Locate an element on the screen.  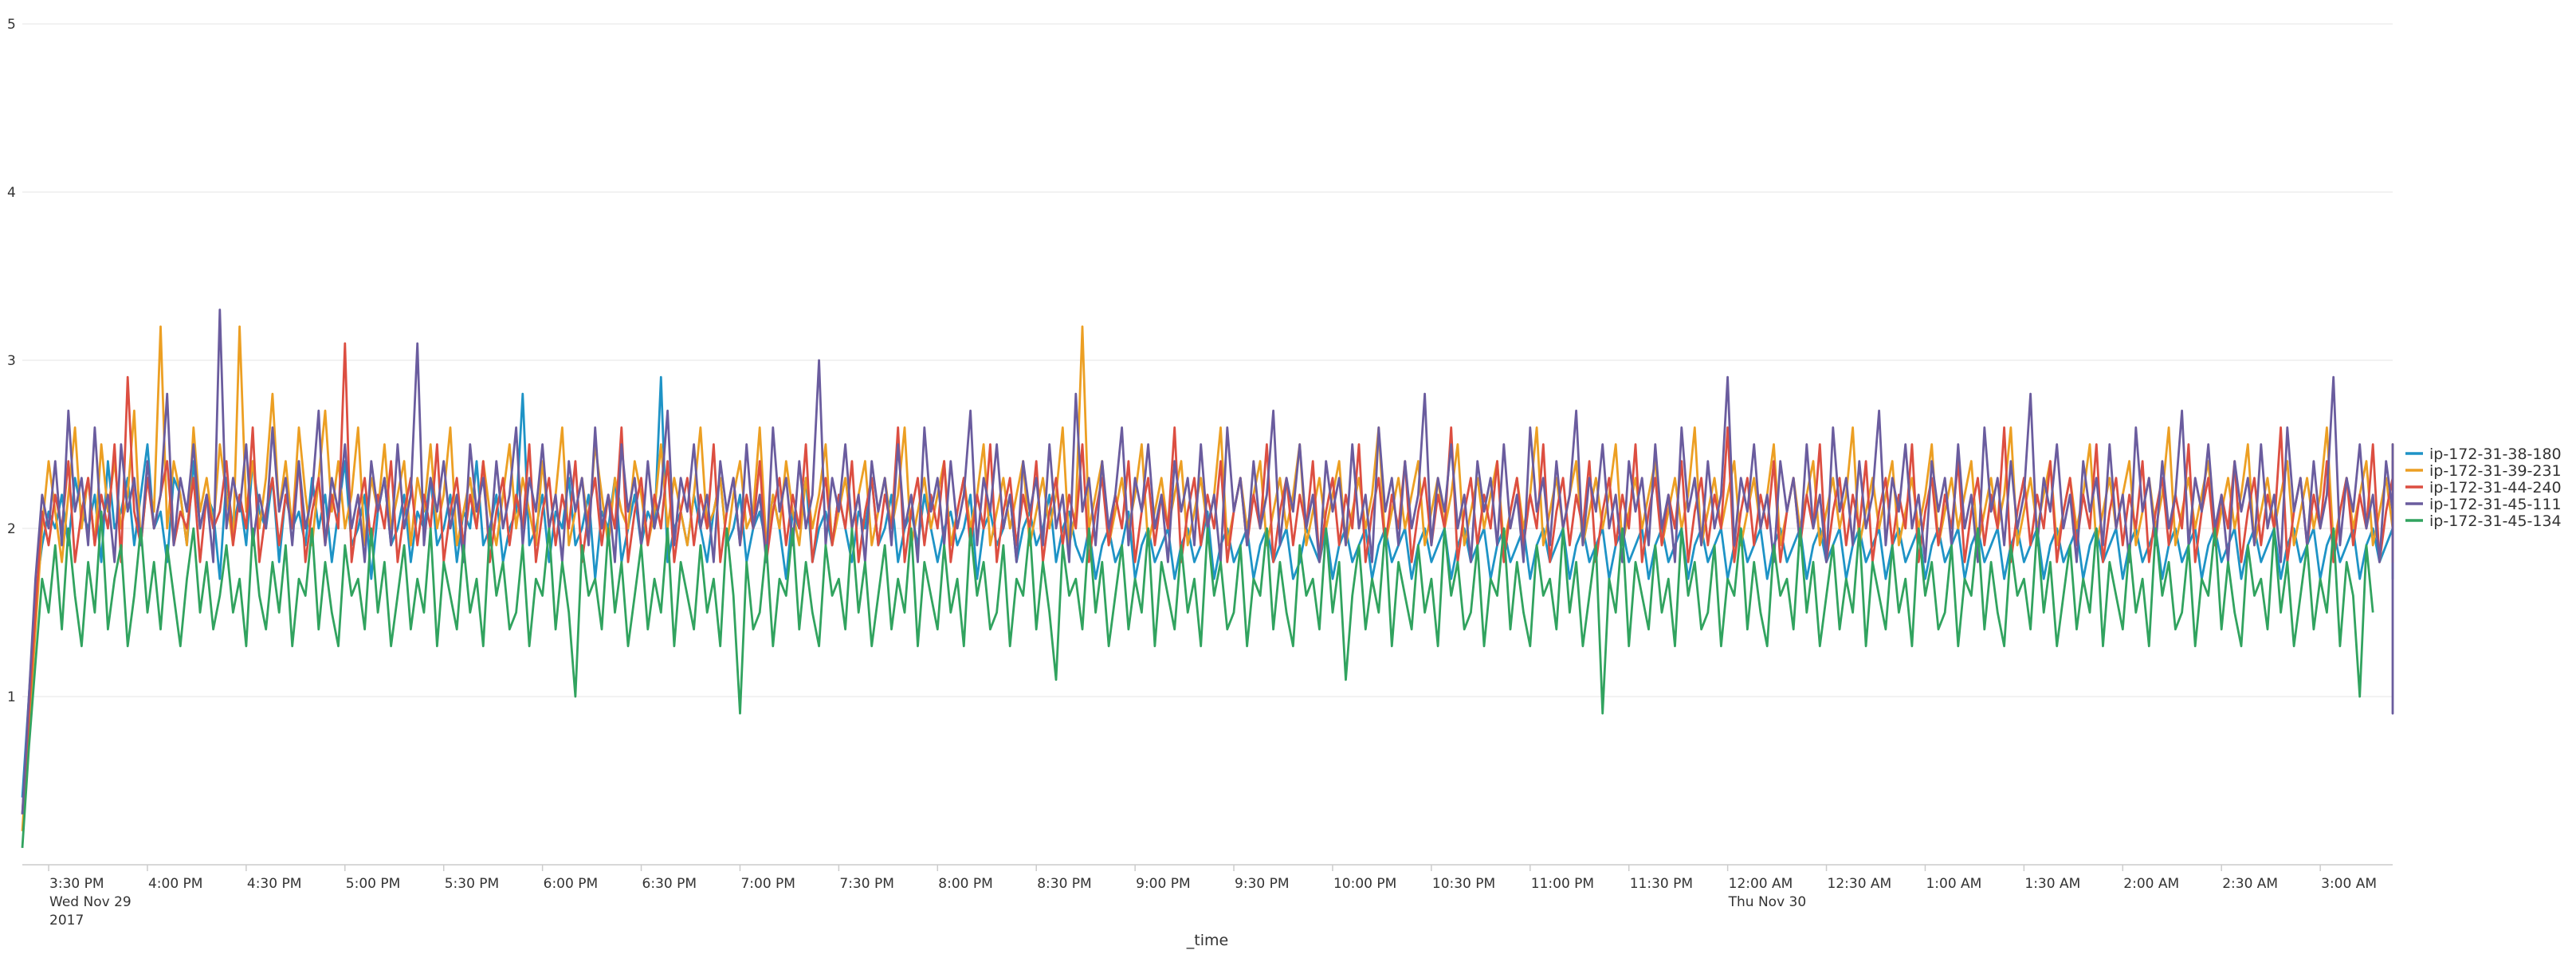
x-tick-label: 2:00 AM is located at coordinates (2151, 884).